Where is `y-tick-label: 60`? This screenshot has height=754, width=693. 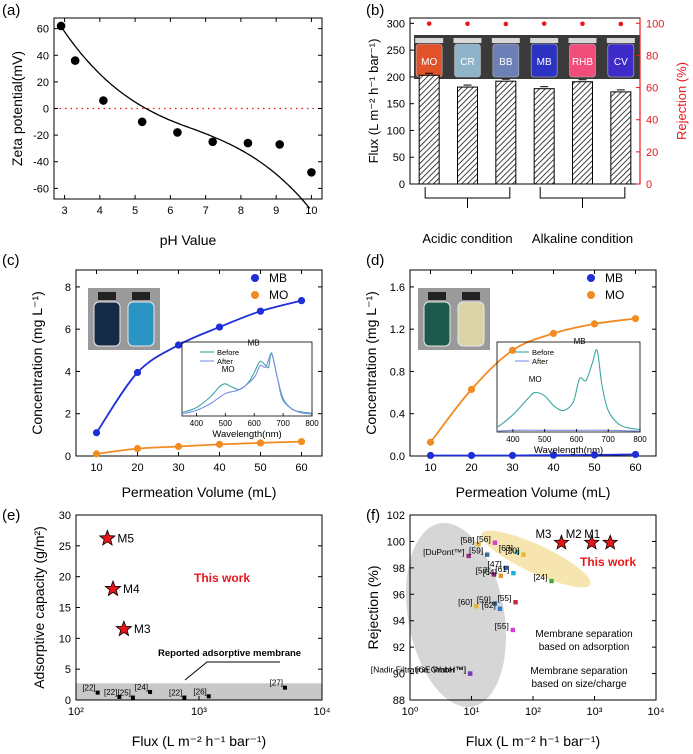
y-tick-label: 60 is located at coordinates (43, 30).